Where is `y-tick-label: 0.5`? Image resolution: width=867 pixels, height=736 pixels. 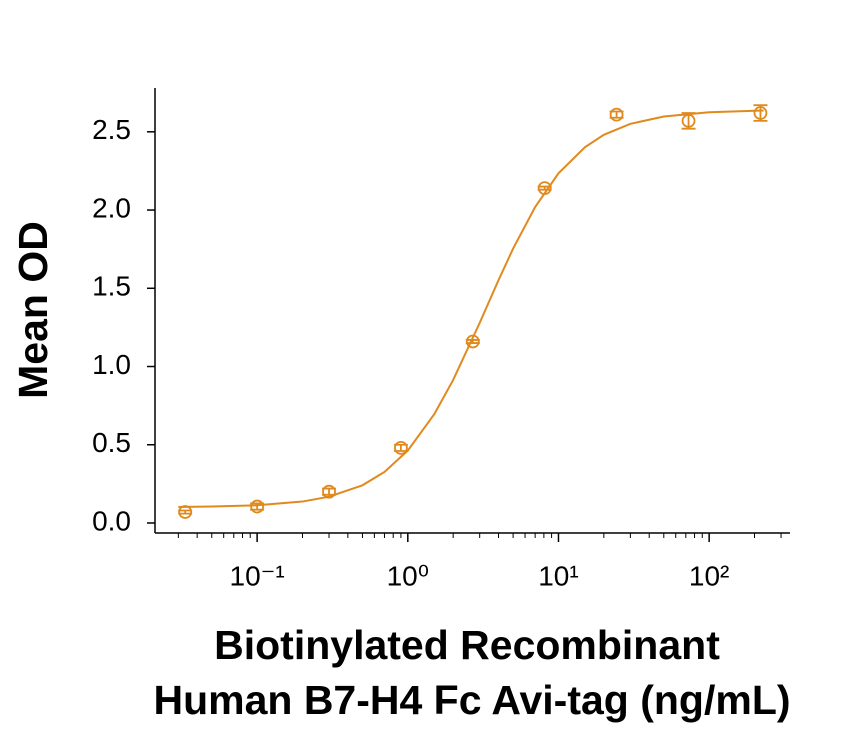 y-tick-label: 0.5 is located at coordinates (111, 442).